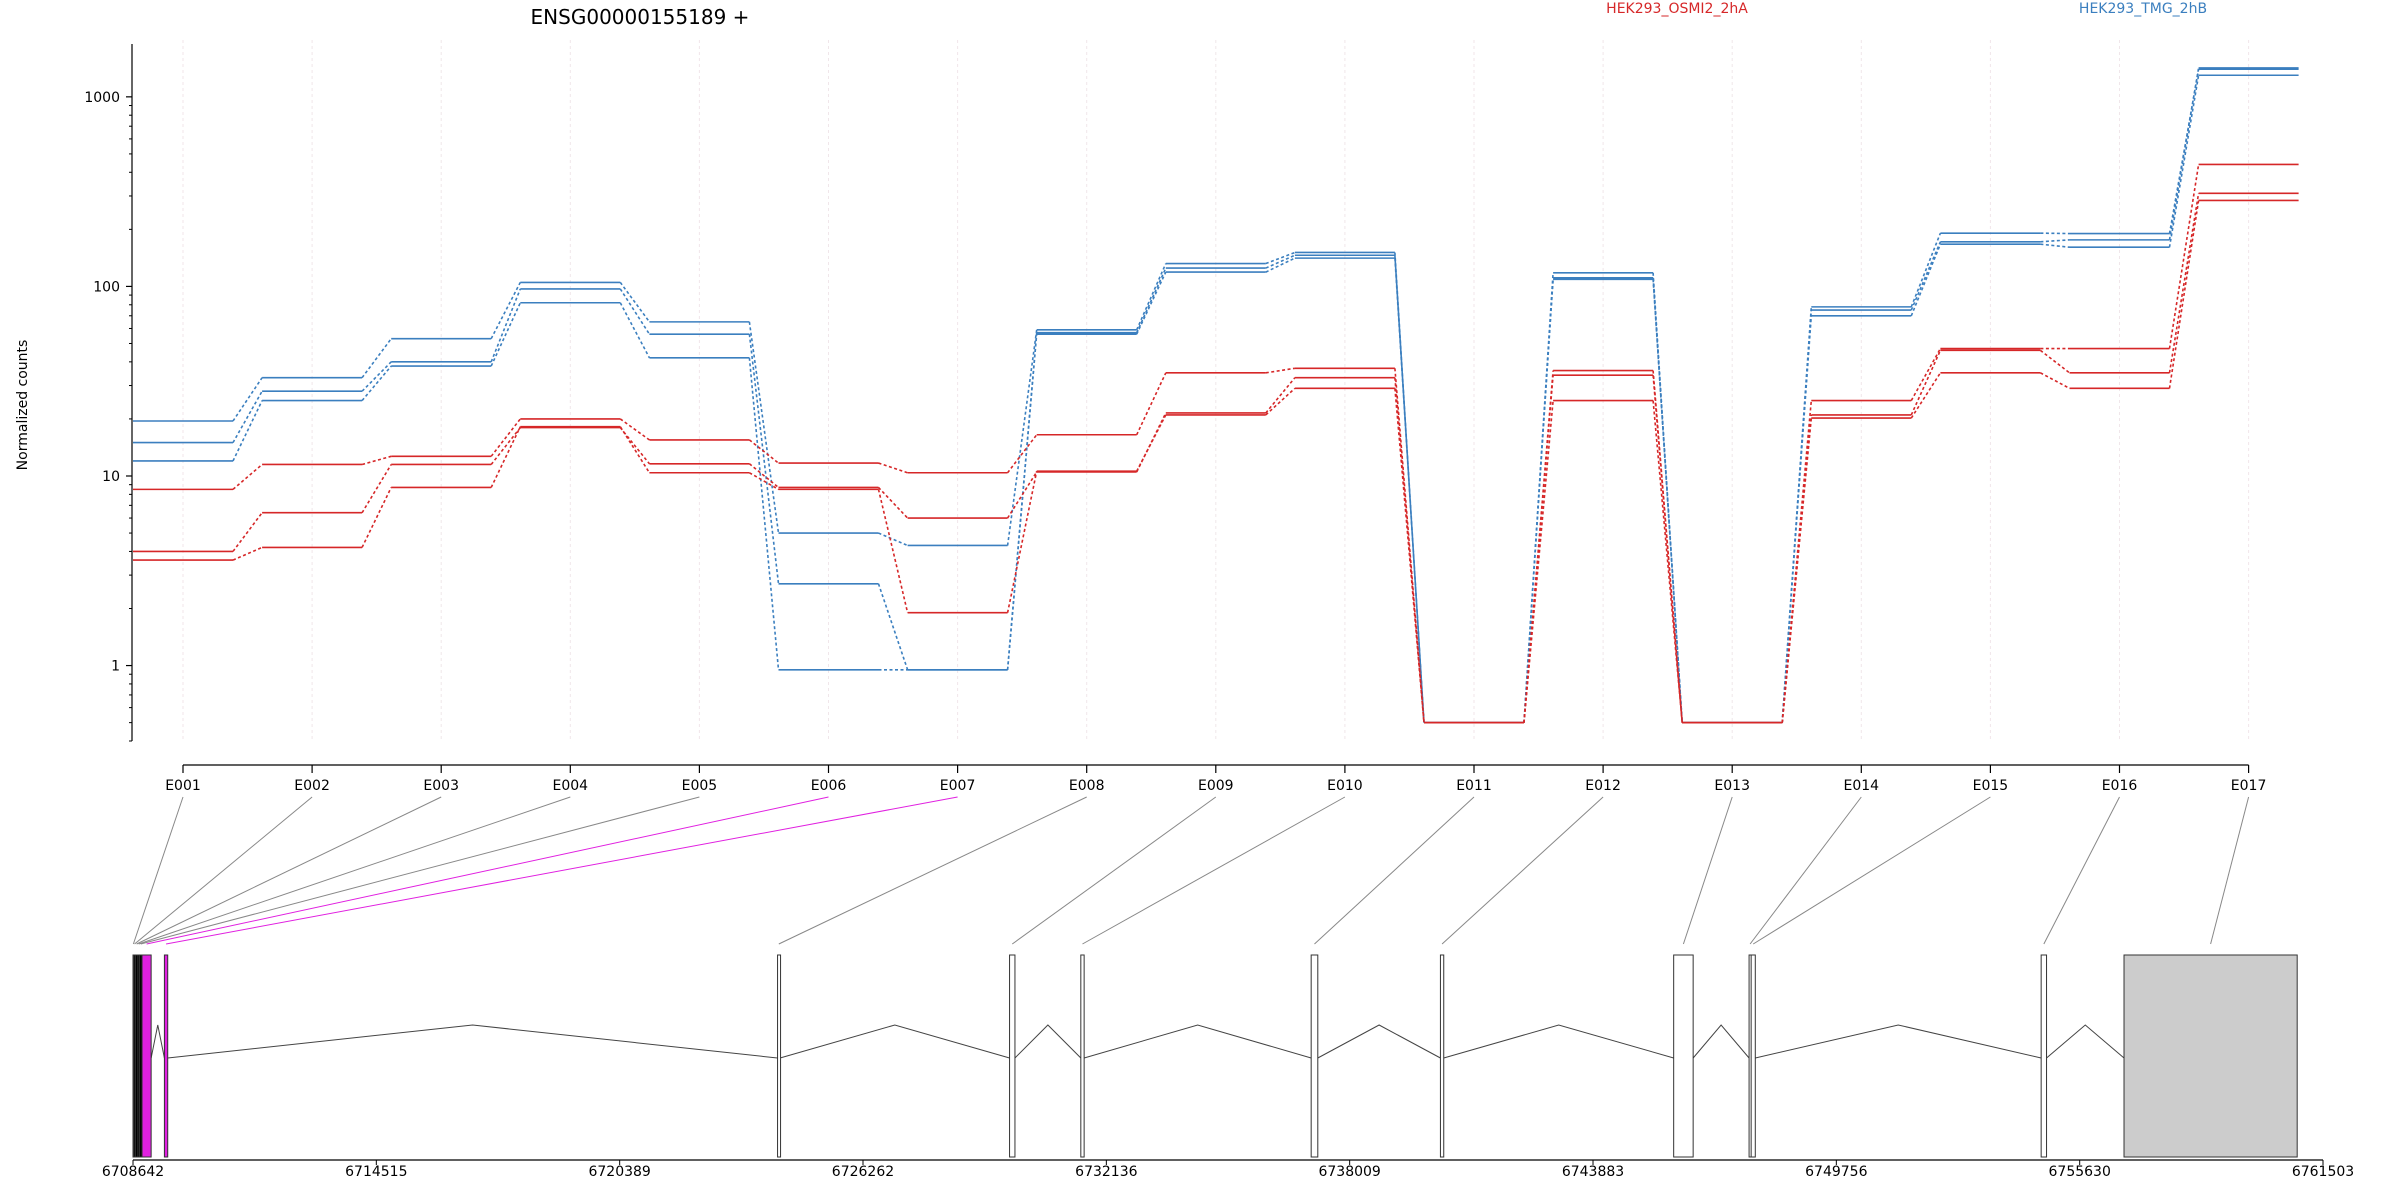 Image resolution: width=2400 pixels, height=1200 pixels. I want to click on x-tick-label-e002: E002, so click(312, 786).